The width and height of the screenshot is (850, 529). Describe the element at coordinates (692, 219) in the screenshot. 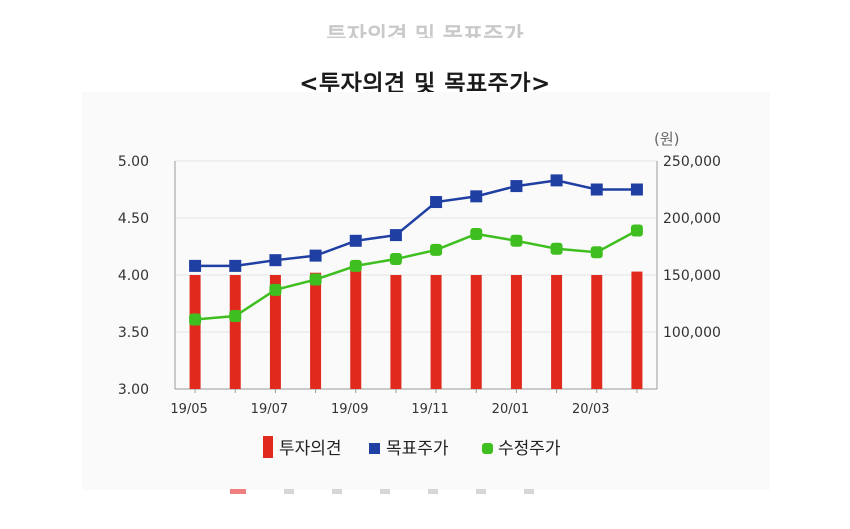

I see `right-axis-tick-label: 200,000` at that location.